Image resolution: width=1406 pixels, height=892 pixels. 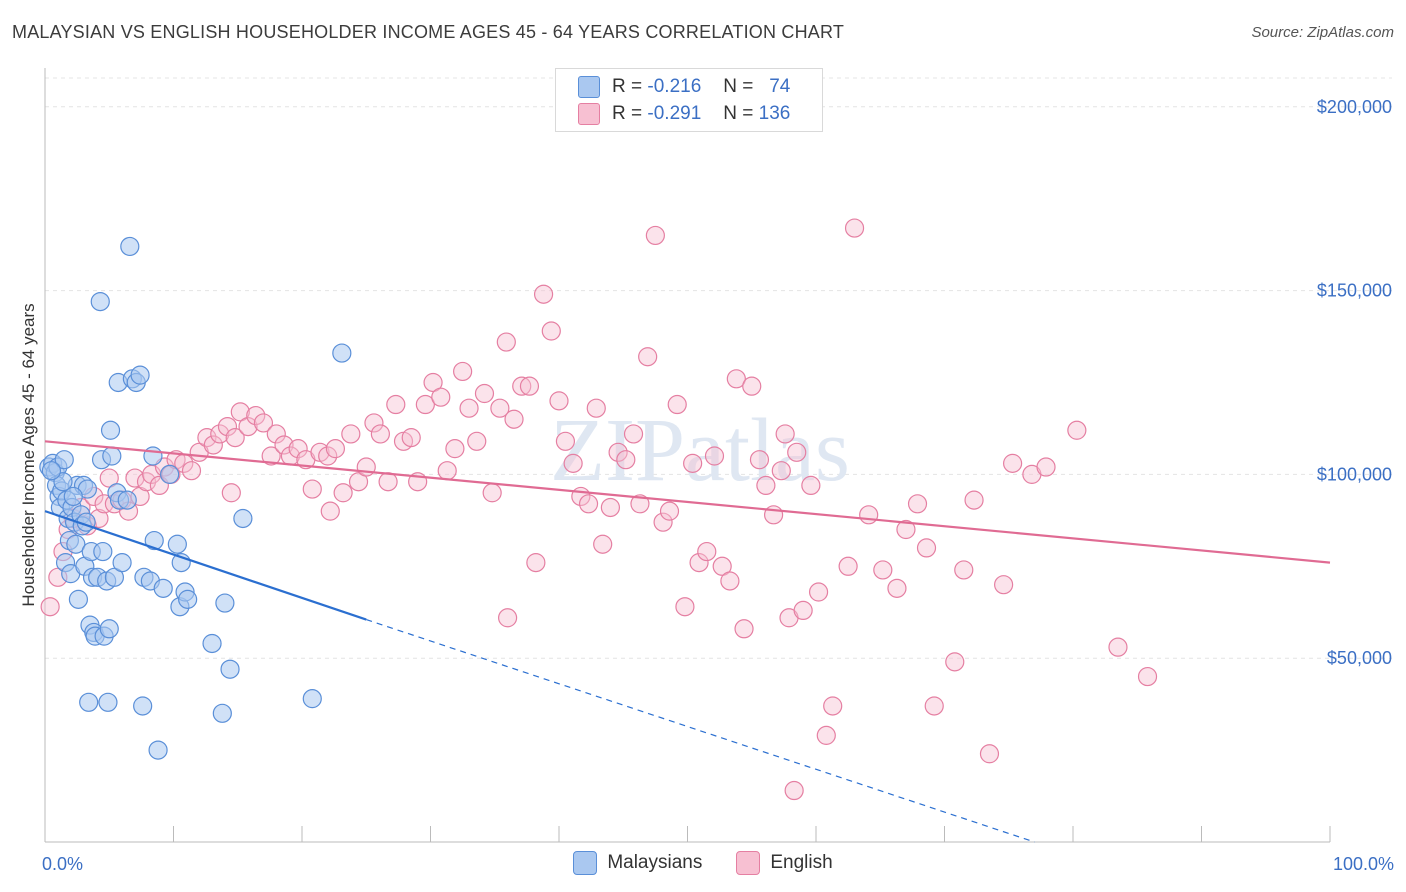 What do you see at coordinates (687, 502) in the screenshot?
I see `english-trend-line` at bounding box center [687, 502].